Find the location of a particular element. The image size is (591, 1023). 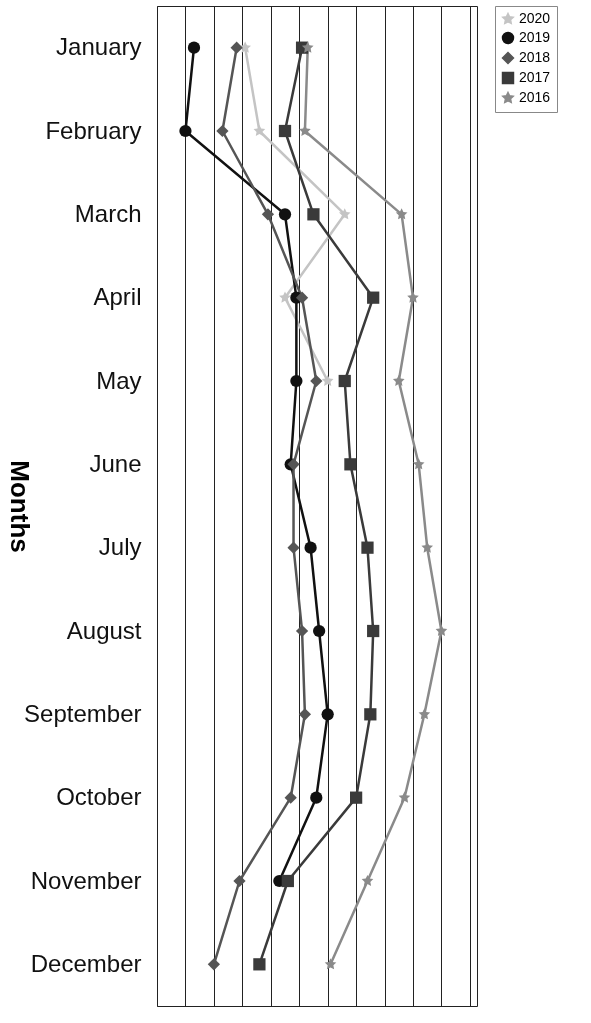

y-tick-label: July is located at coordinates (120, 547).